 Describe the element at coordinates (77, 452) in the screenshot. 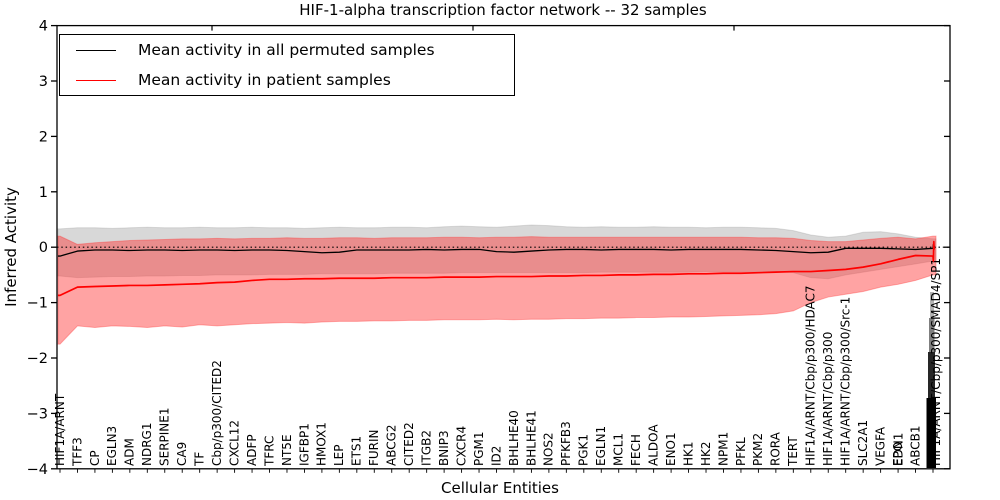

I see `x-tick-label: TFF3` at that location.